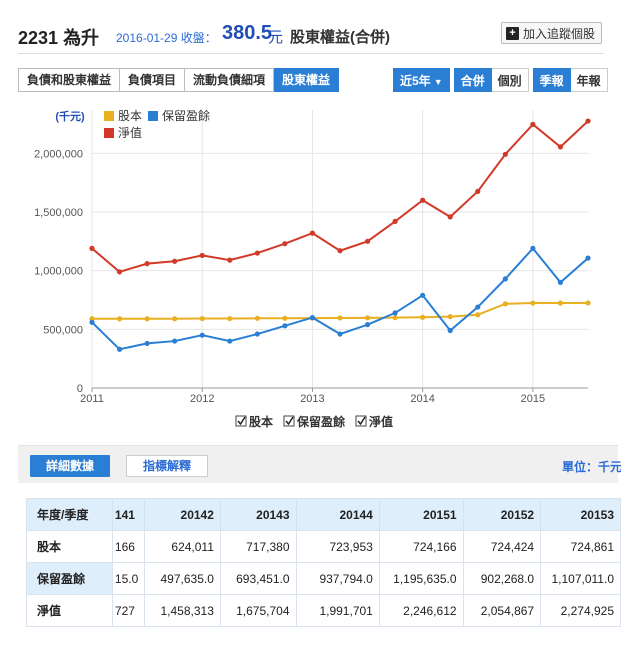 The width and height of the screenshot is (621, 648). Describe the element at coordinates (591, 467) in the screenshot. I see `unit-label: 單位：千元` at that location.